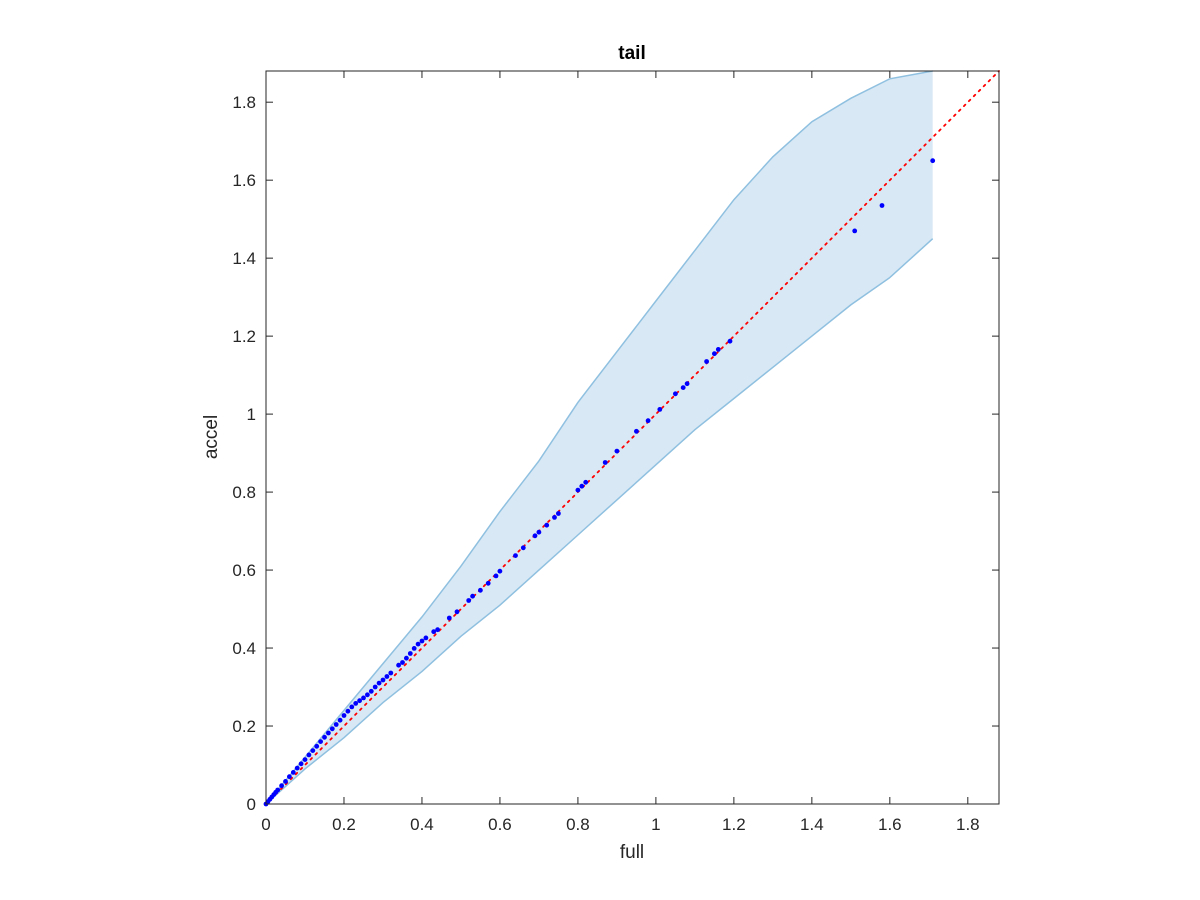 The width and height of the screenshot is (1200, 900). I want to click on y-tick-label: 0.2, so click(244, 726).